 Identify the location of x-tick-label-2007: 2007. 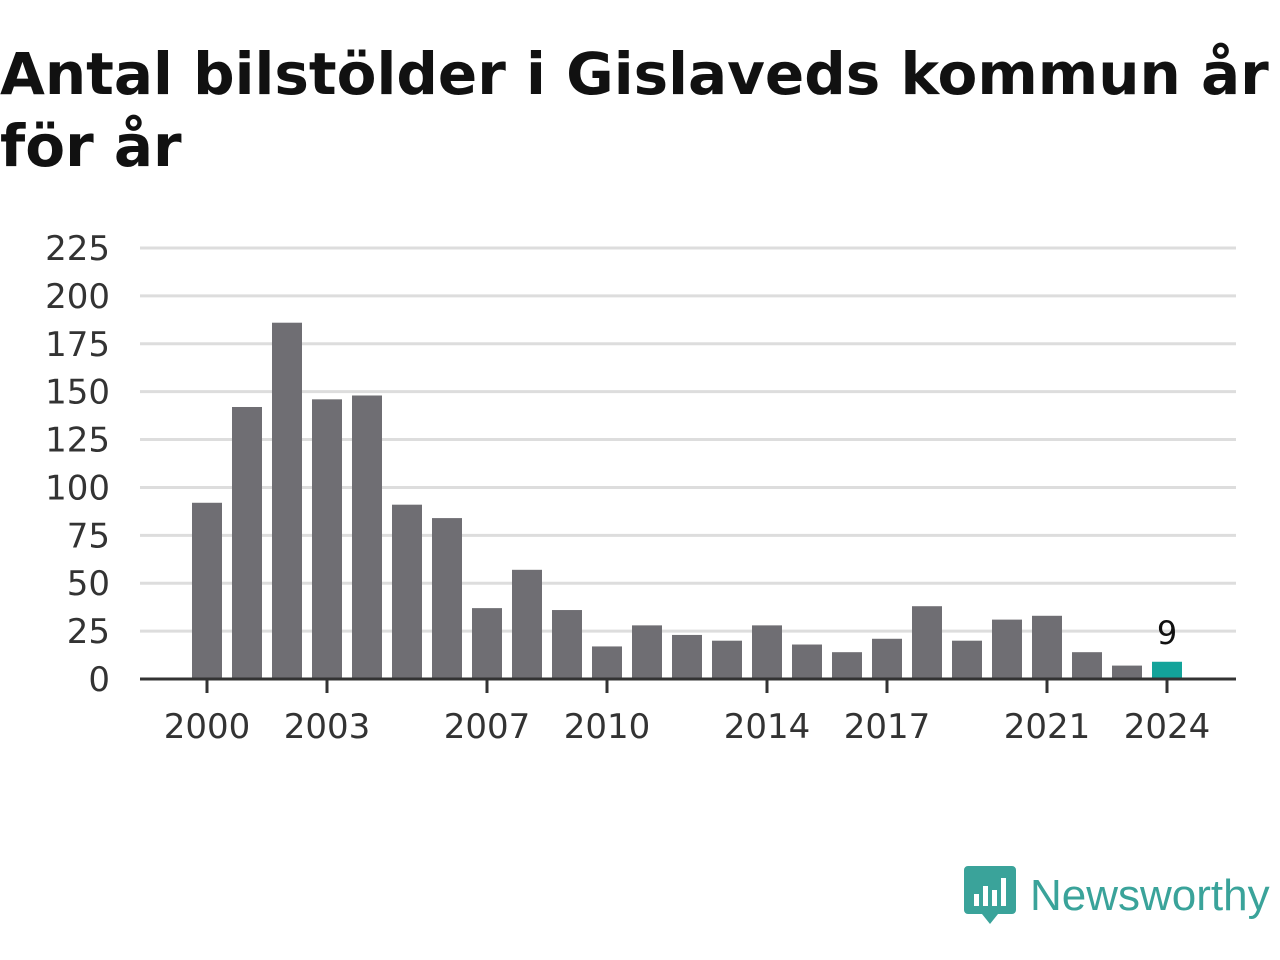
(487, 727).